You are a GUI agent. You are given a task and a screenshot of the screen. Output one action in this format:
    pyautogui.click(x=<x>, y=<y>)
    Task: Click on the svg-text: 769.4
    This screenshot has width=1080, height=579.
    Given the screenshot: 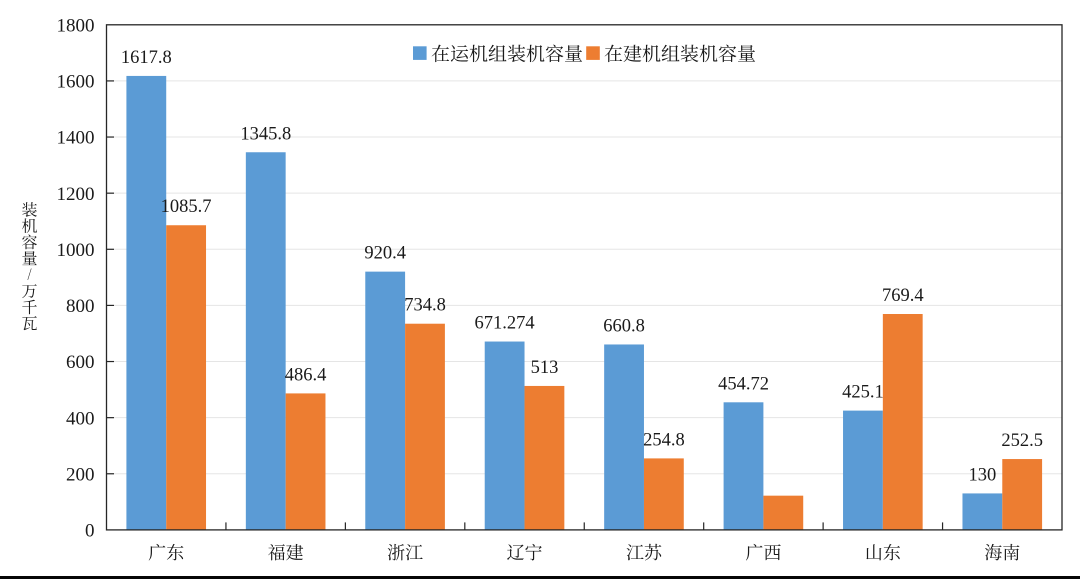 What is the action you would take?
    pyautogui.click(x=903, y=296)
    